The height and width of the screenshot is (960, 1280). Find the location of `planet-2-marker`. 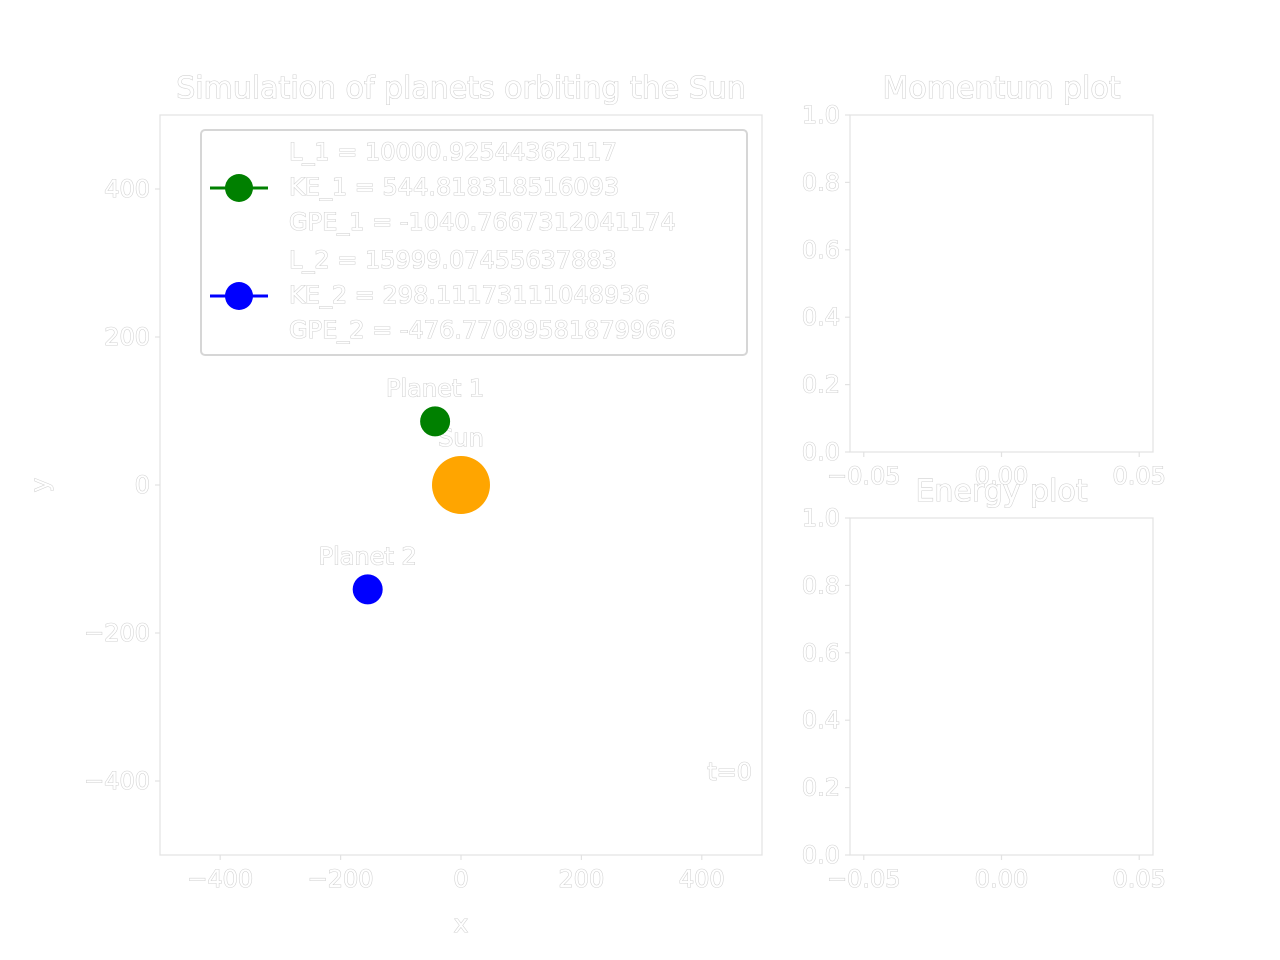

planet-2-marker is located at coordinates (367, 589).